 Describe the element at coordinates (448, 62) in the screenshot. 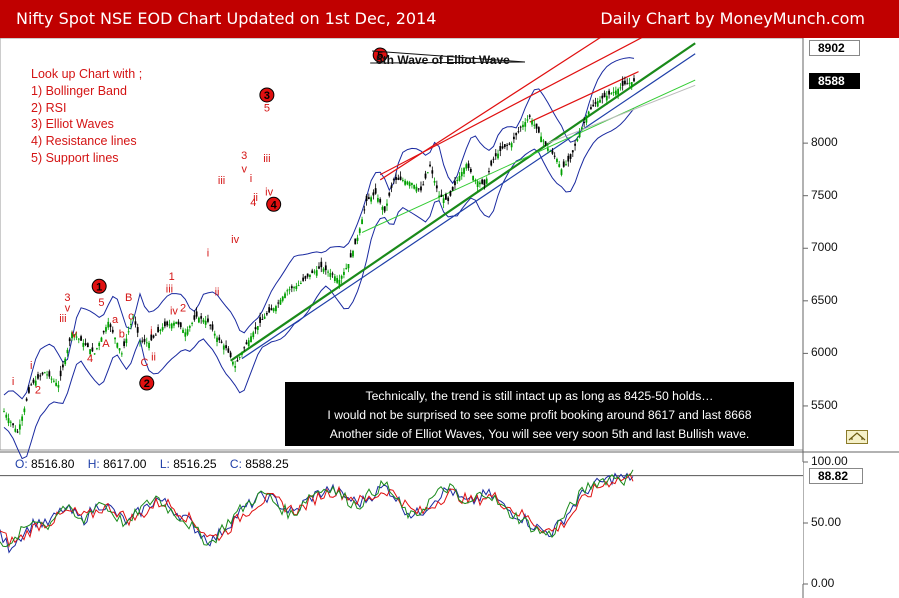

I see `pointer-line` at that location.